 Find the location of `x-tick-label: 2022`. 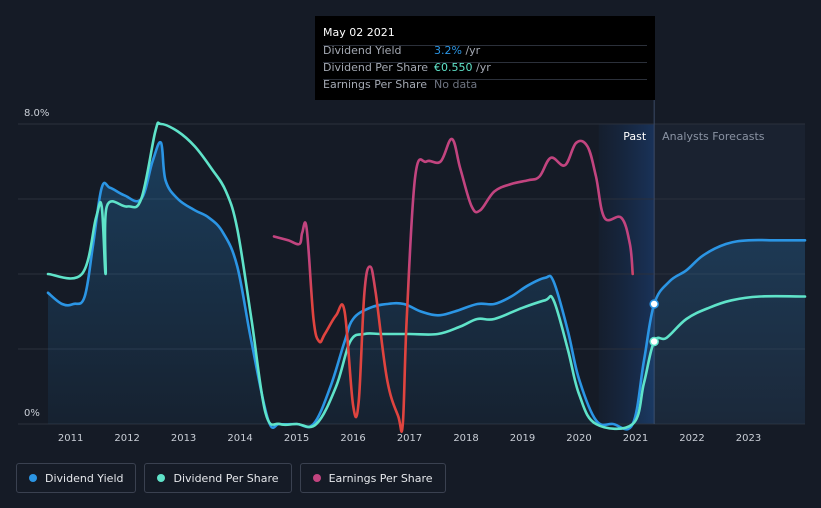

x-tick-label: 2022 is located at coordinates (691, 438).